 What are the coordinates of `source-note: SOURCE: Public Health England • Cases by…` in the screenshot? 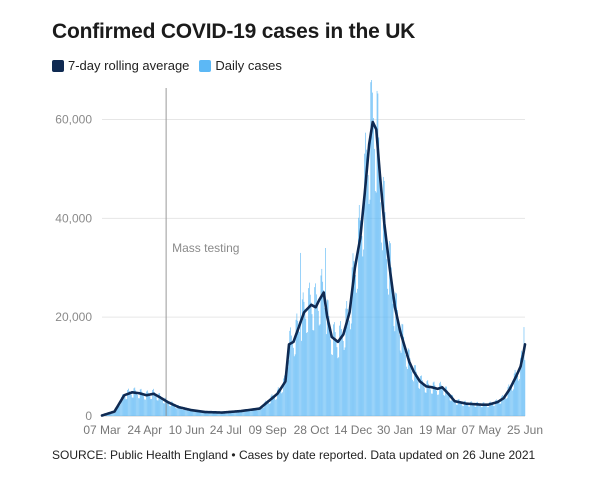 It's located at (294, 455).